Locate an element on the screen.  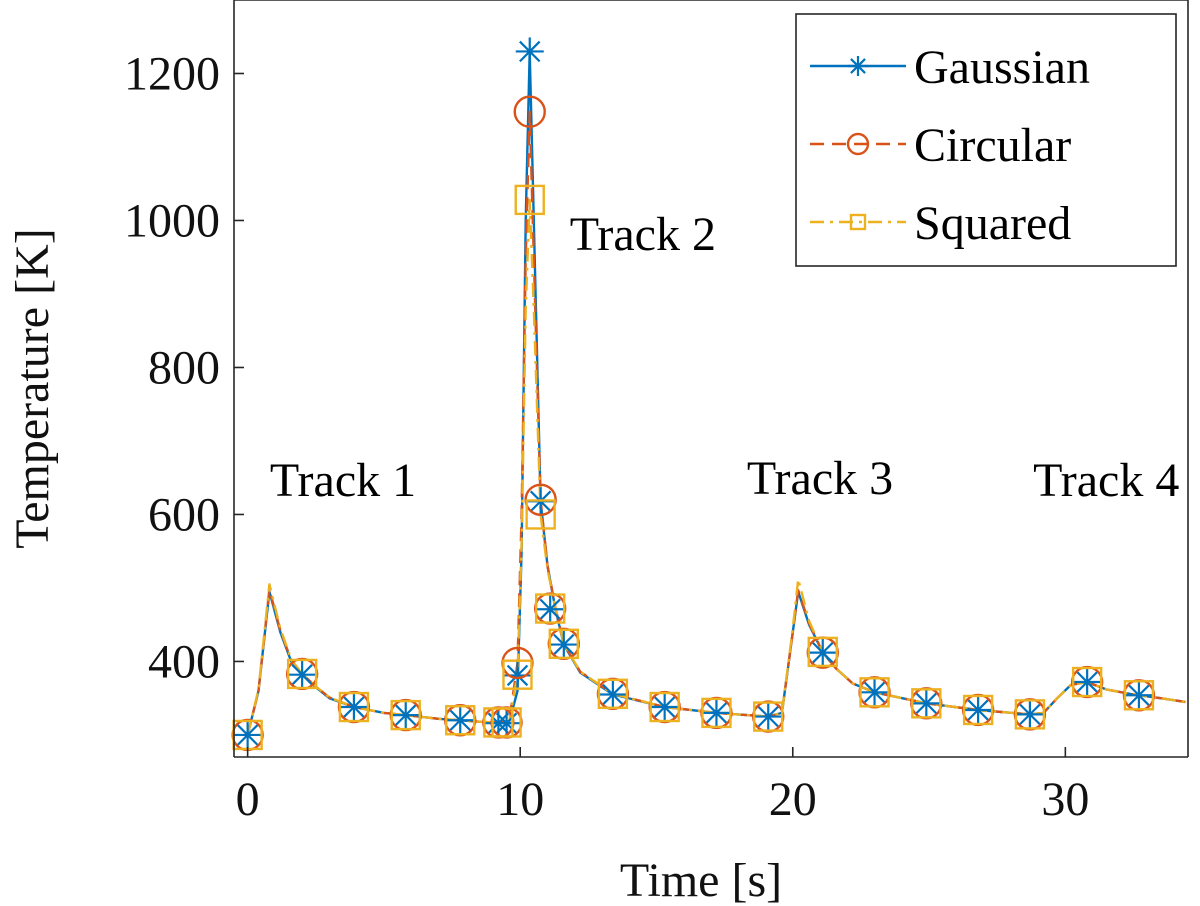
y-tick-label: 800 is located at coordinates (184, 367).